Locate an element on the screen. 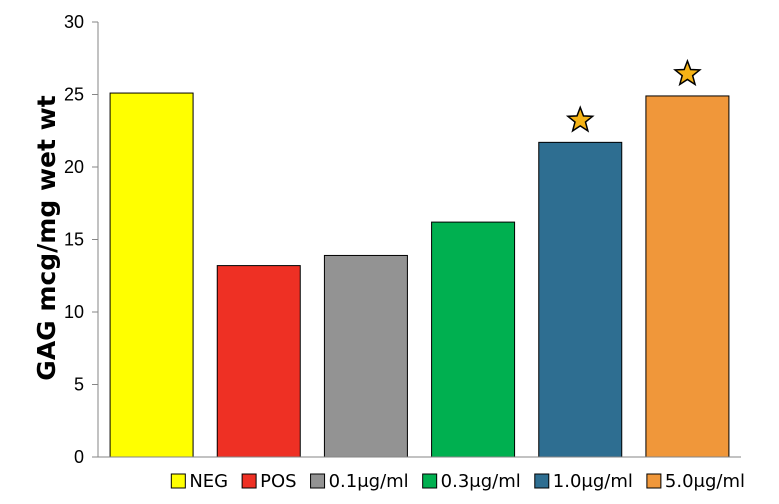 The image size is (779, 504). legend-label: POS is located at coordinates (278, 481).